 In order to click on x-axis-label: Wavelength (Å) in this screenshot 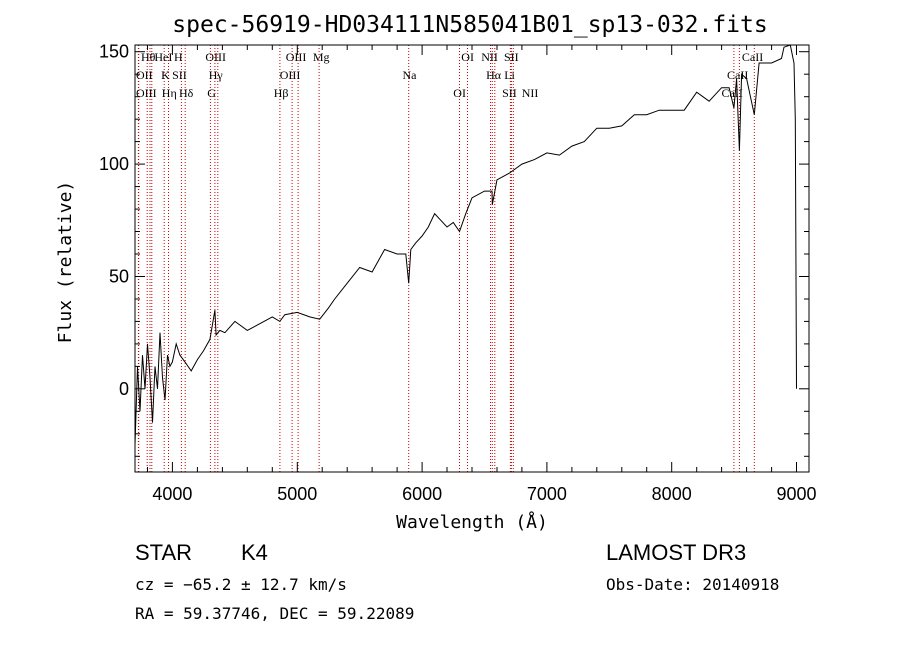, I will do `click(472, 522)`.